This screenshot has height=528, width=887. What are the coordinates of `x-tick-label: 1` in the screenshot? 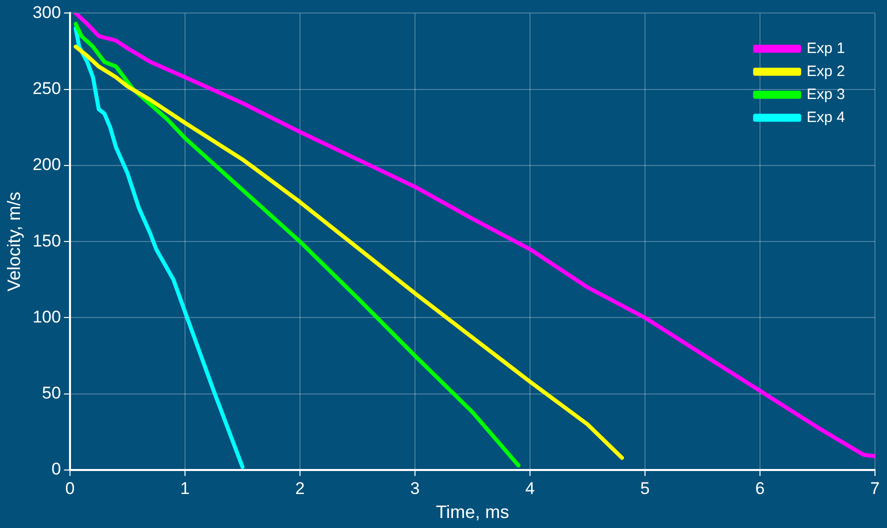 It's located at (185, 488).